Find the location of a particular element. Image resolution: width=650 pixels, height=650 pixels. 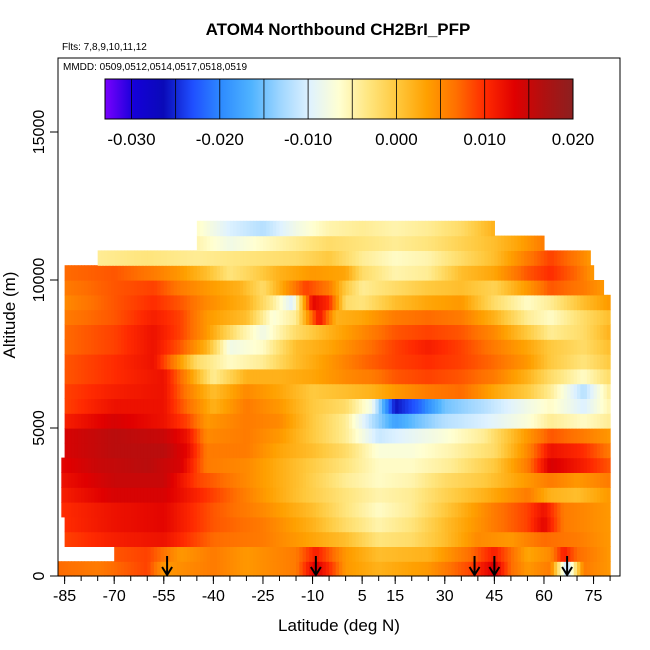

x-tick-label: 45 is located at coordinates (494, 596).